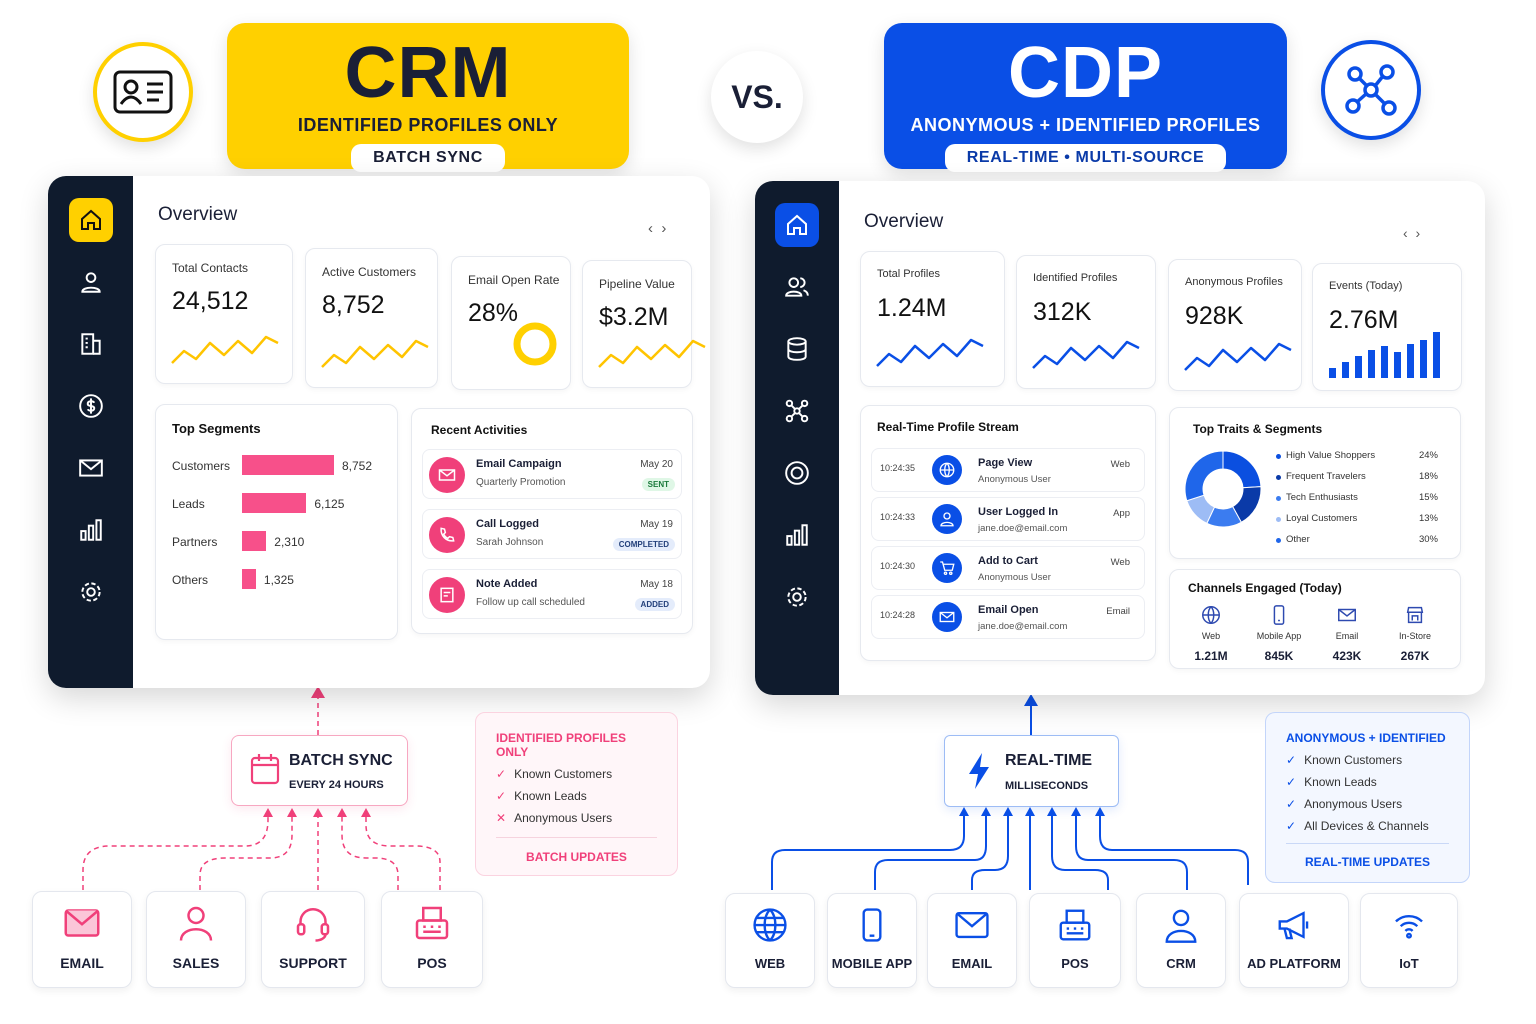 Image resolution: width=1536 pixels, height=1024 pixels. Describe the element at coordinates (872, 940) in the screenshot. I see `source-mobile-app: MOBILE APP` at that location.